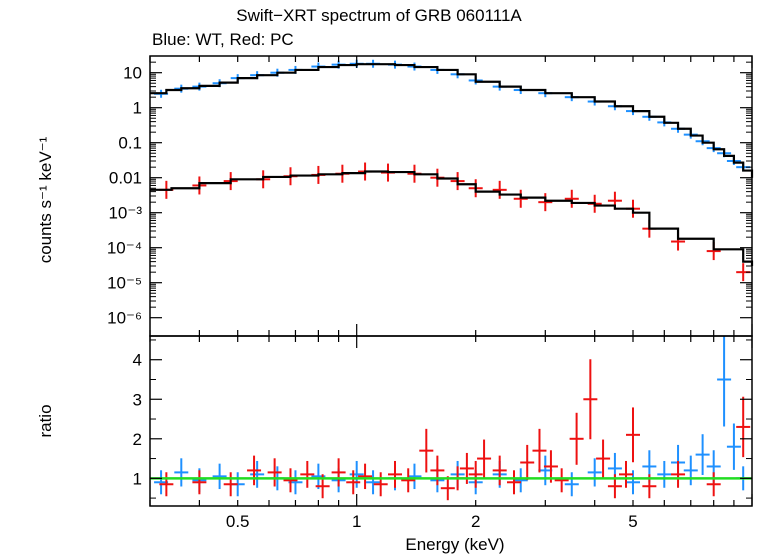 The width and height of the screenshot is (758, 556). I want to click on spectrum-y-axis-label: counts s⁻¹ keV⁻¹, so click(45, 200).